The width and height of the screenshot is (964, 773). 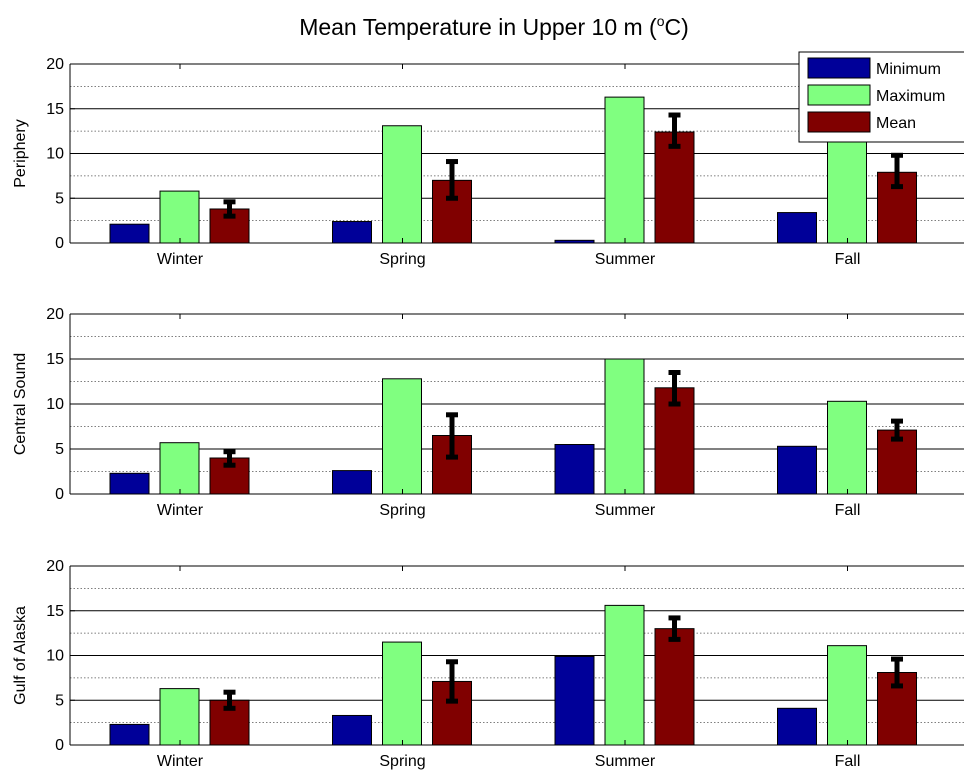 I want to click on legend: Minimum Maximum Mean, so click(x=881, y=97).